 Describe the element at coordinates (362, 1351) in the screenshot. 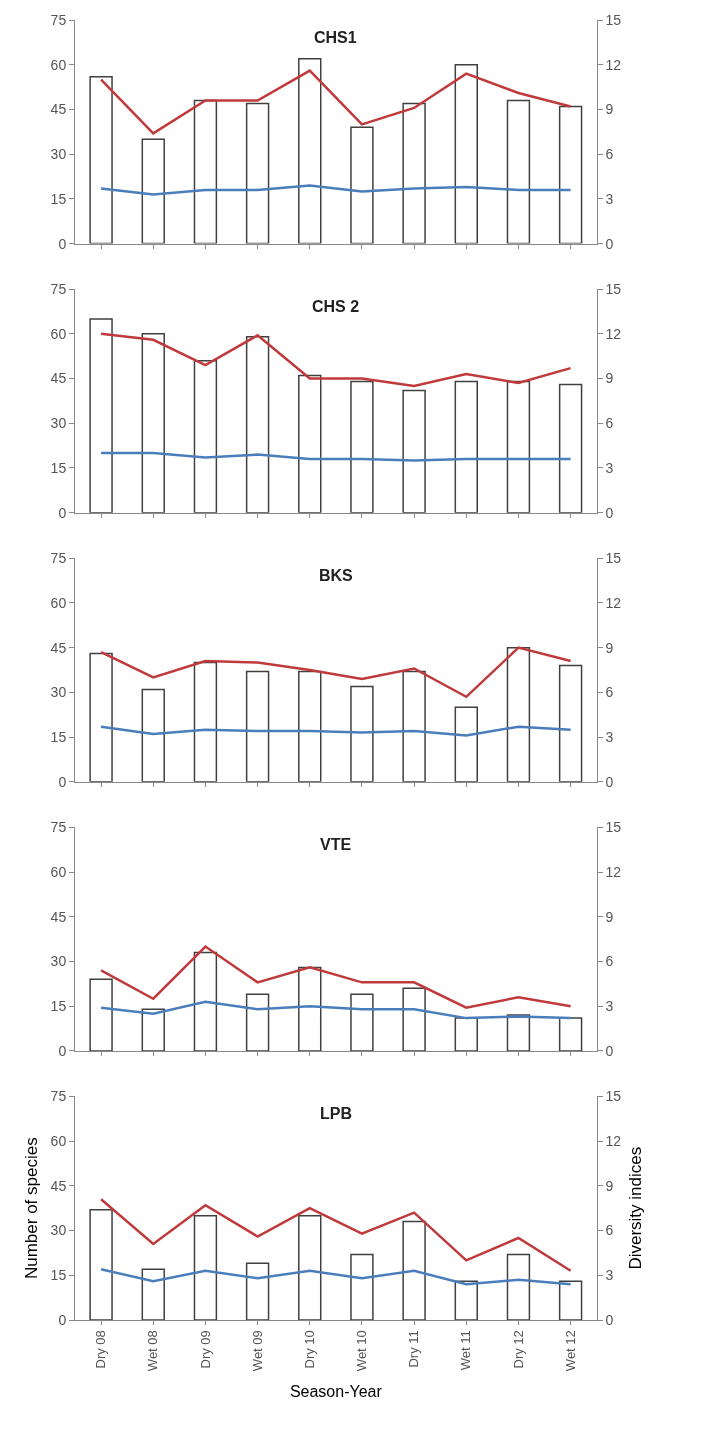

I see `x-tick-label: Wet 10` at that location.